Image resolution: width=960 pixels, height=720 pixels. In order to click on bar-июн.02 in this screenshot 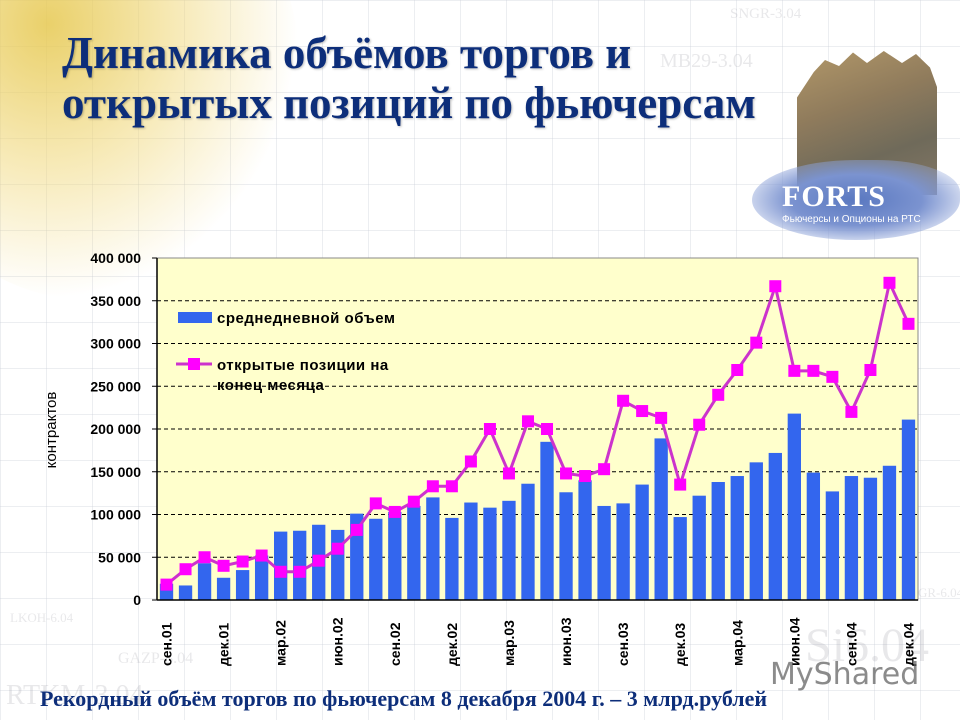, I will do `click(338, 564)`.